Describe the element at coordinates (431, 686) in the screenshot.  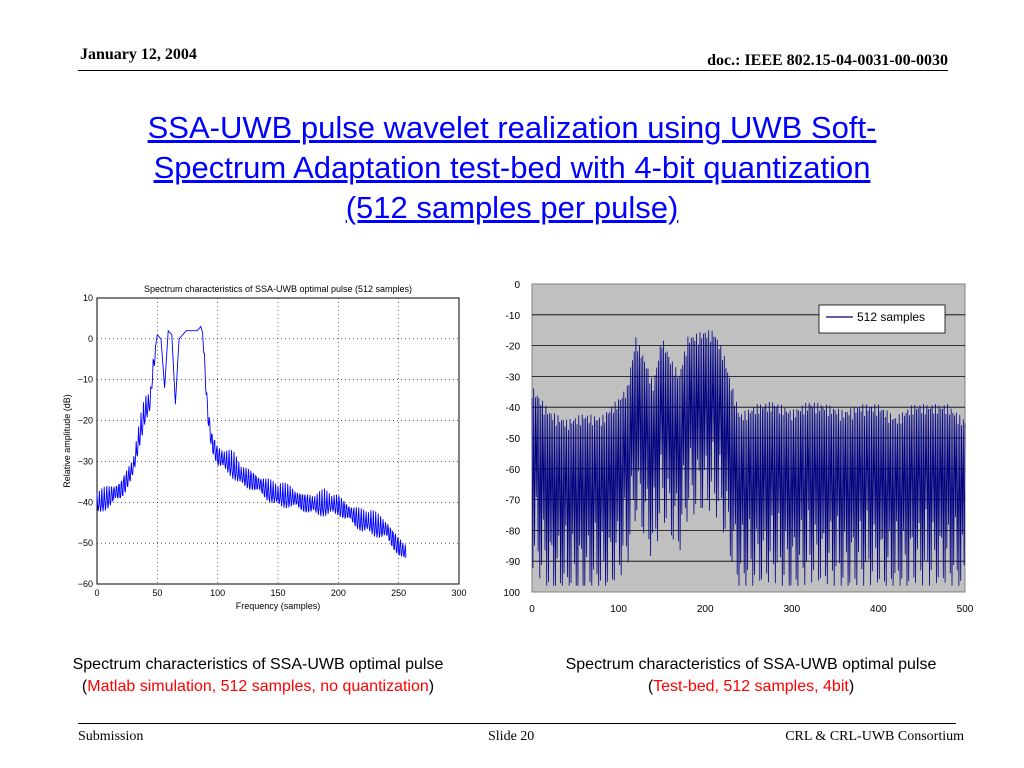
I see `caption-left-paren-close: )` at that location.